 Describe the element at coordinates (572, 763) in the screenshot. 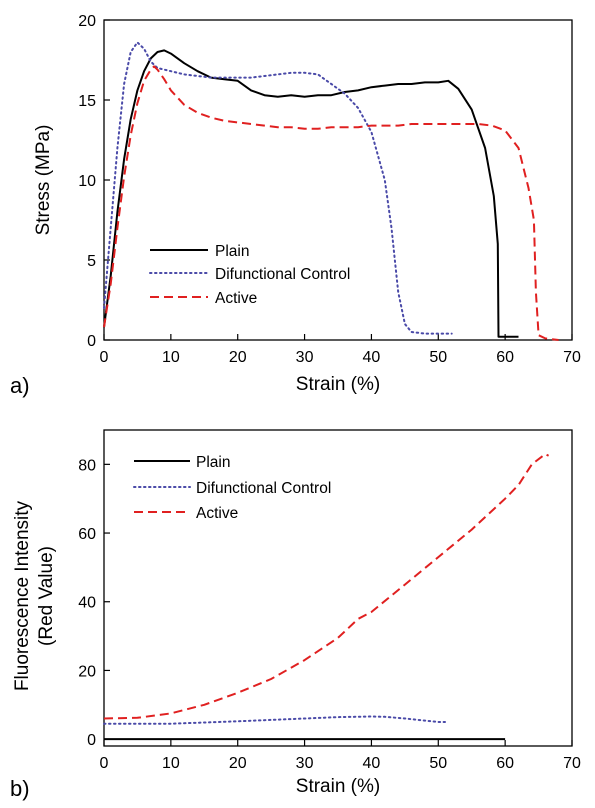

I see `panel-b-xtick-label: 70` at that location.